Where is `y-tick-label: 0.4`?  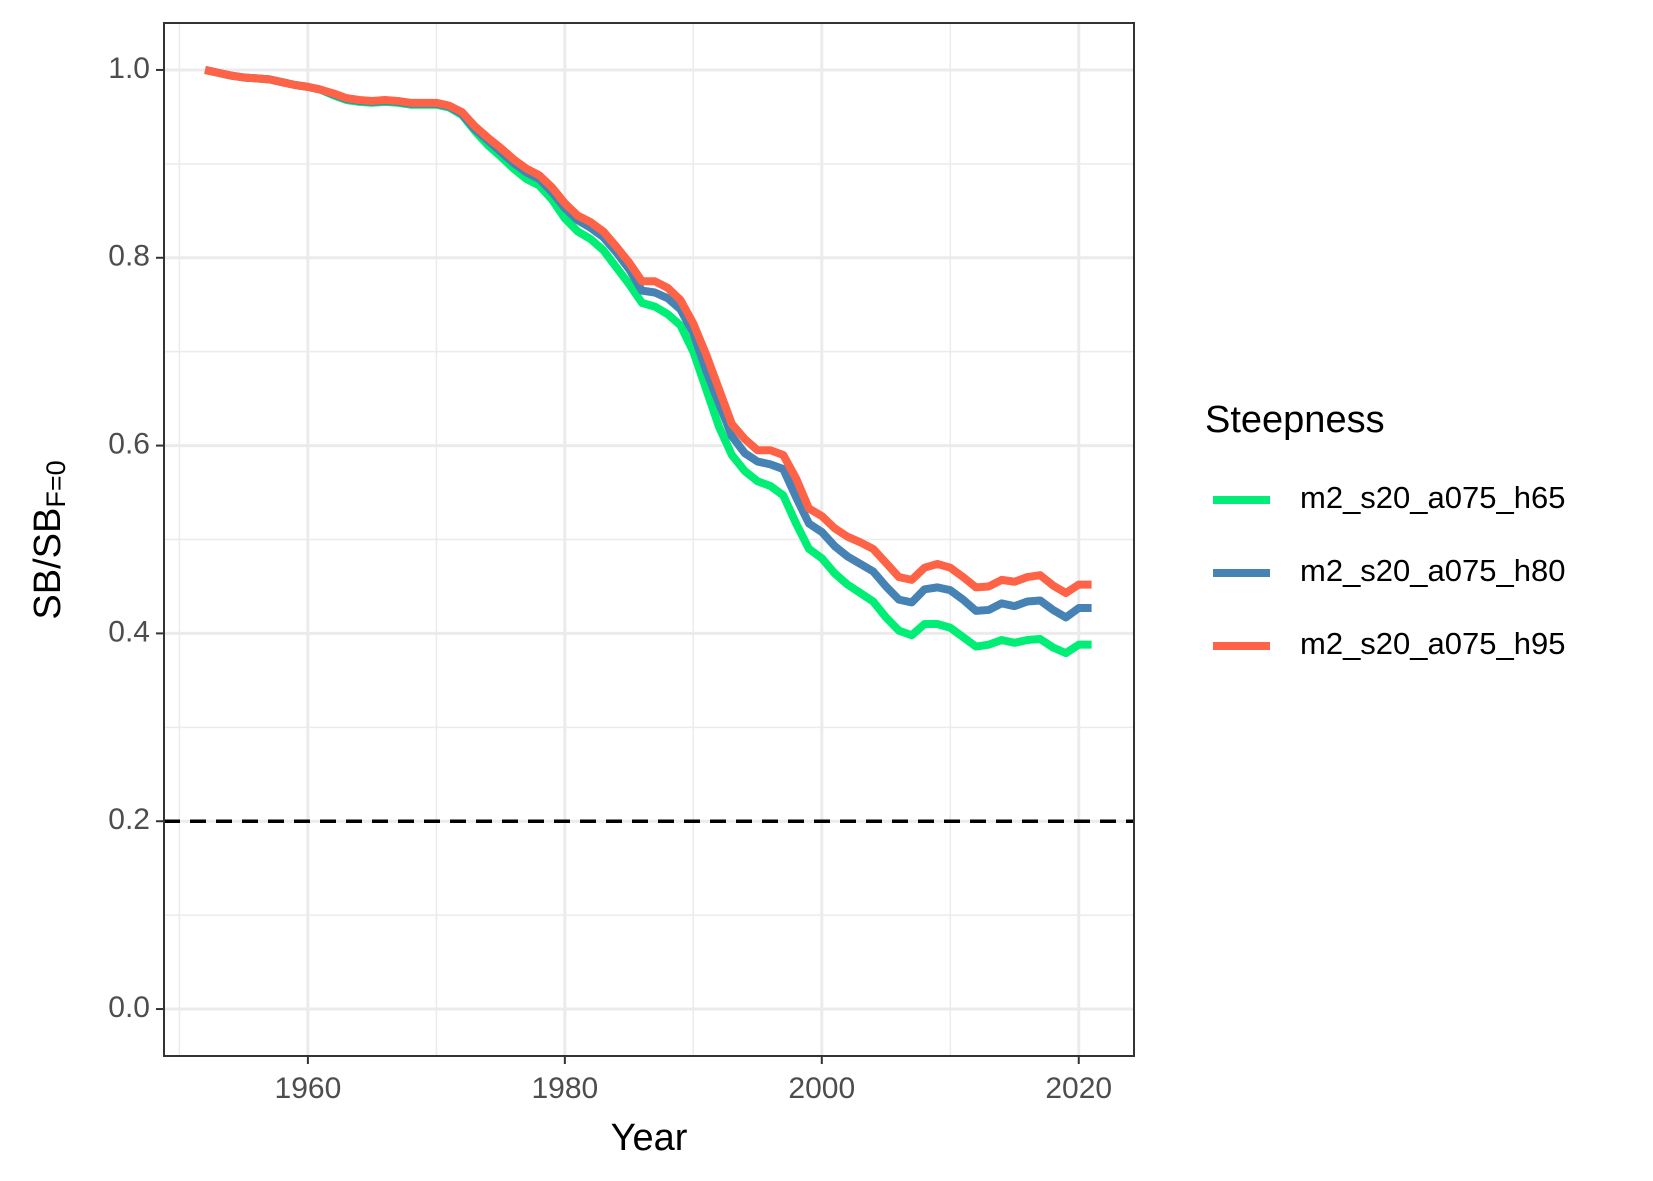
y-tick-label: 0.4 is located at coordinates (129, 631).